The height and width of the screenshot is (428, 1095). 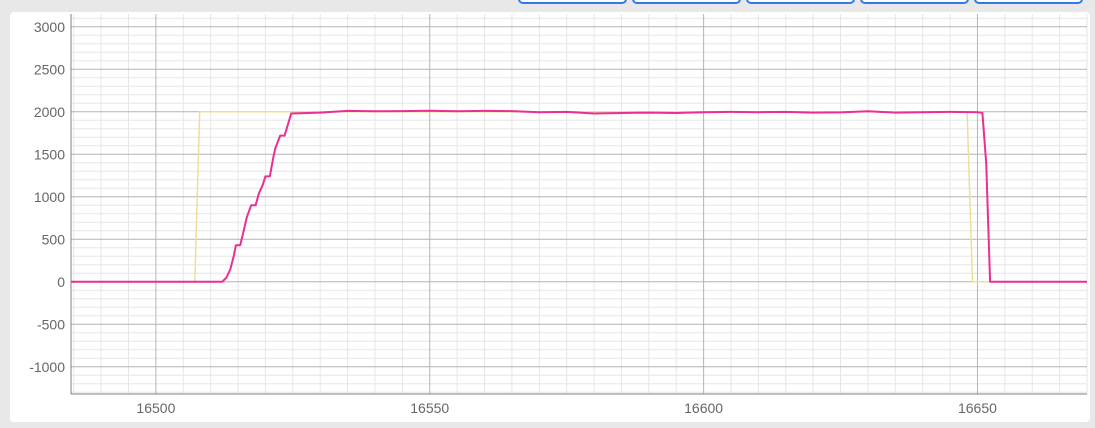 I want to click on y-tick-label-500: 500, so click(x=54, y=239).